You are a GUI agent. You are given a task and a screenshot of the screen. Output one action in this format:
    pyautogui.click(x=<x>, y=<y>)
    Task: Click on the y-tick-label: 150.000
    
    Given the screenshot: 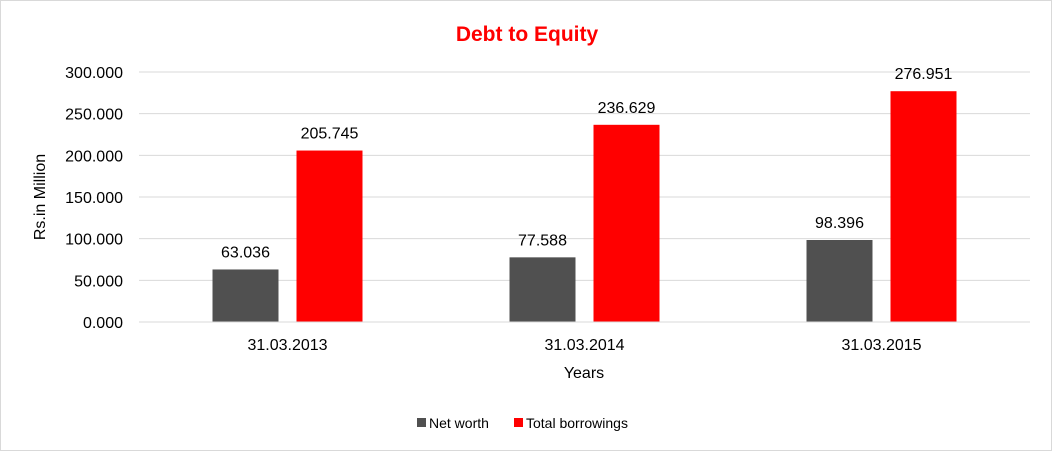 What is the action you would take?
    pyautogui.click(x=94, y=198)
    